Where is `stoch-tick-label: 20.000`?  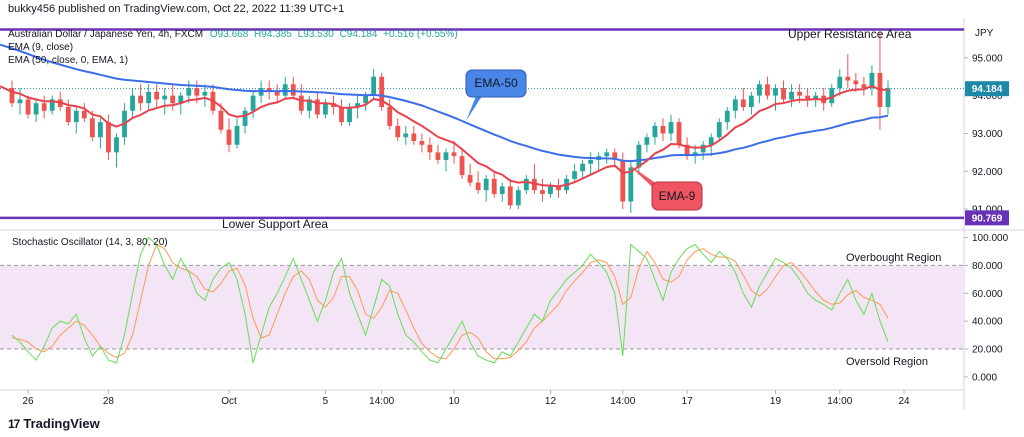 stoch-tick-label: 20.000 is located at coordinates (987, 350).